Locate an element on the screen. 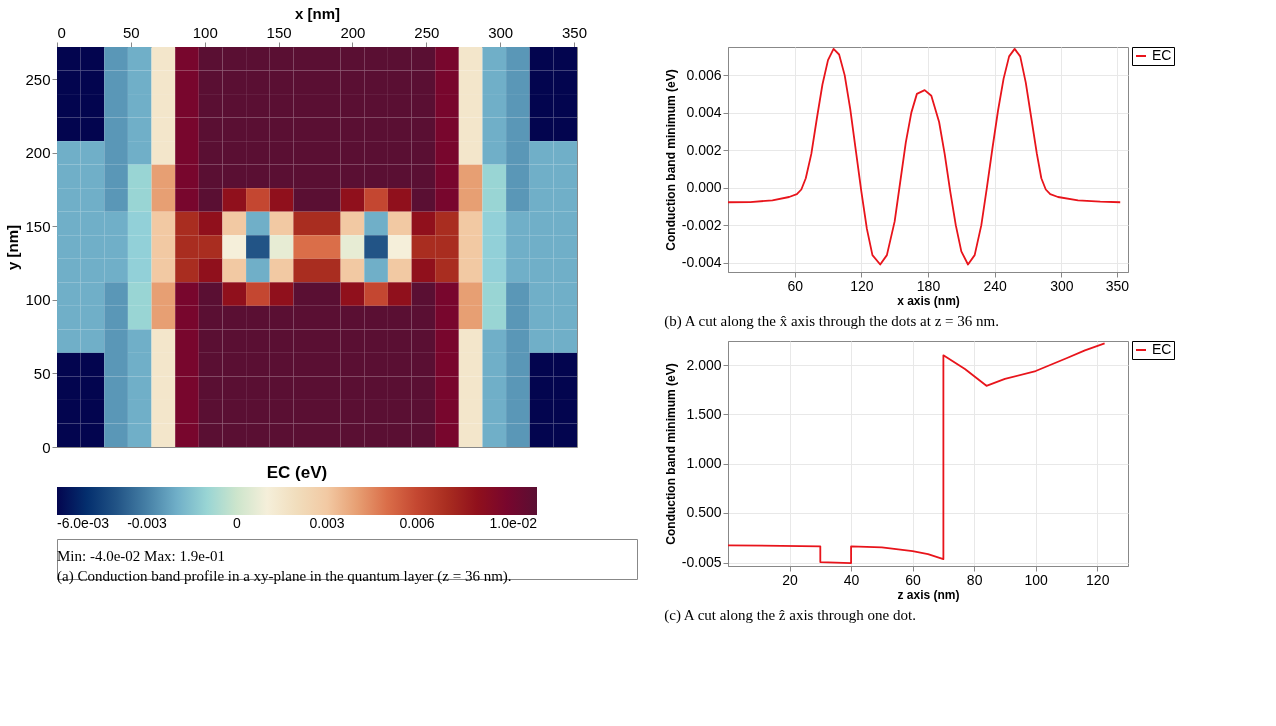 The height and width of the screenshot is (726, 1276). y-tick-label: -0.005 is located at coordinates (701, 562).